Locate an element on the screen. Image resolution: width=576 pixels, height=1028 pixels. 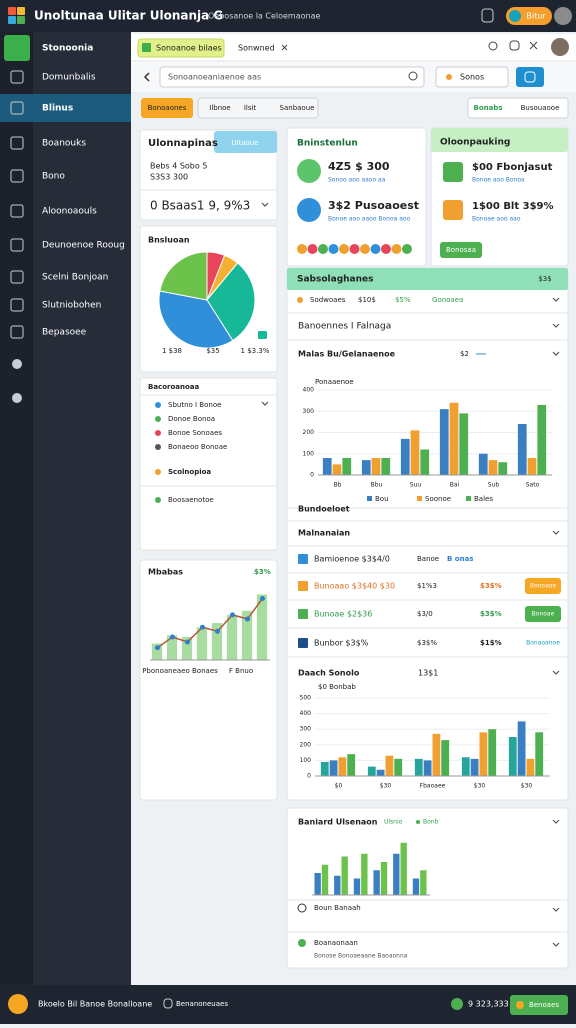
search-button is located at coordinates (530, 77).